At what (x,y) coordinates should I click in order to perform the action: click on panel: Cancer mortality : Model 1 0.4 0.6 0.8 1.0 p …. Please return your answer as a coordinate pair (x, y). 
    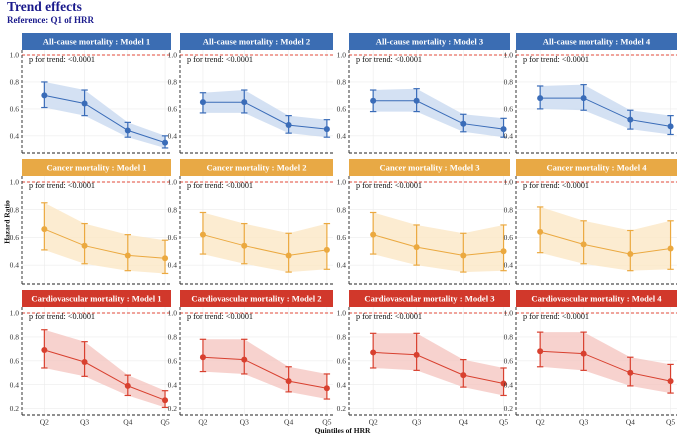
    Looking at the image, I should click on (90, 222).